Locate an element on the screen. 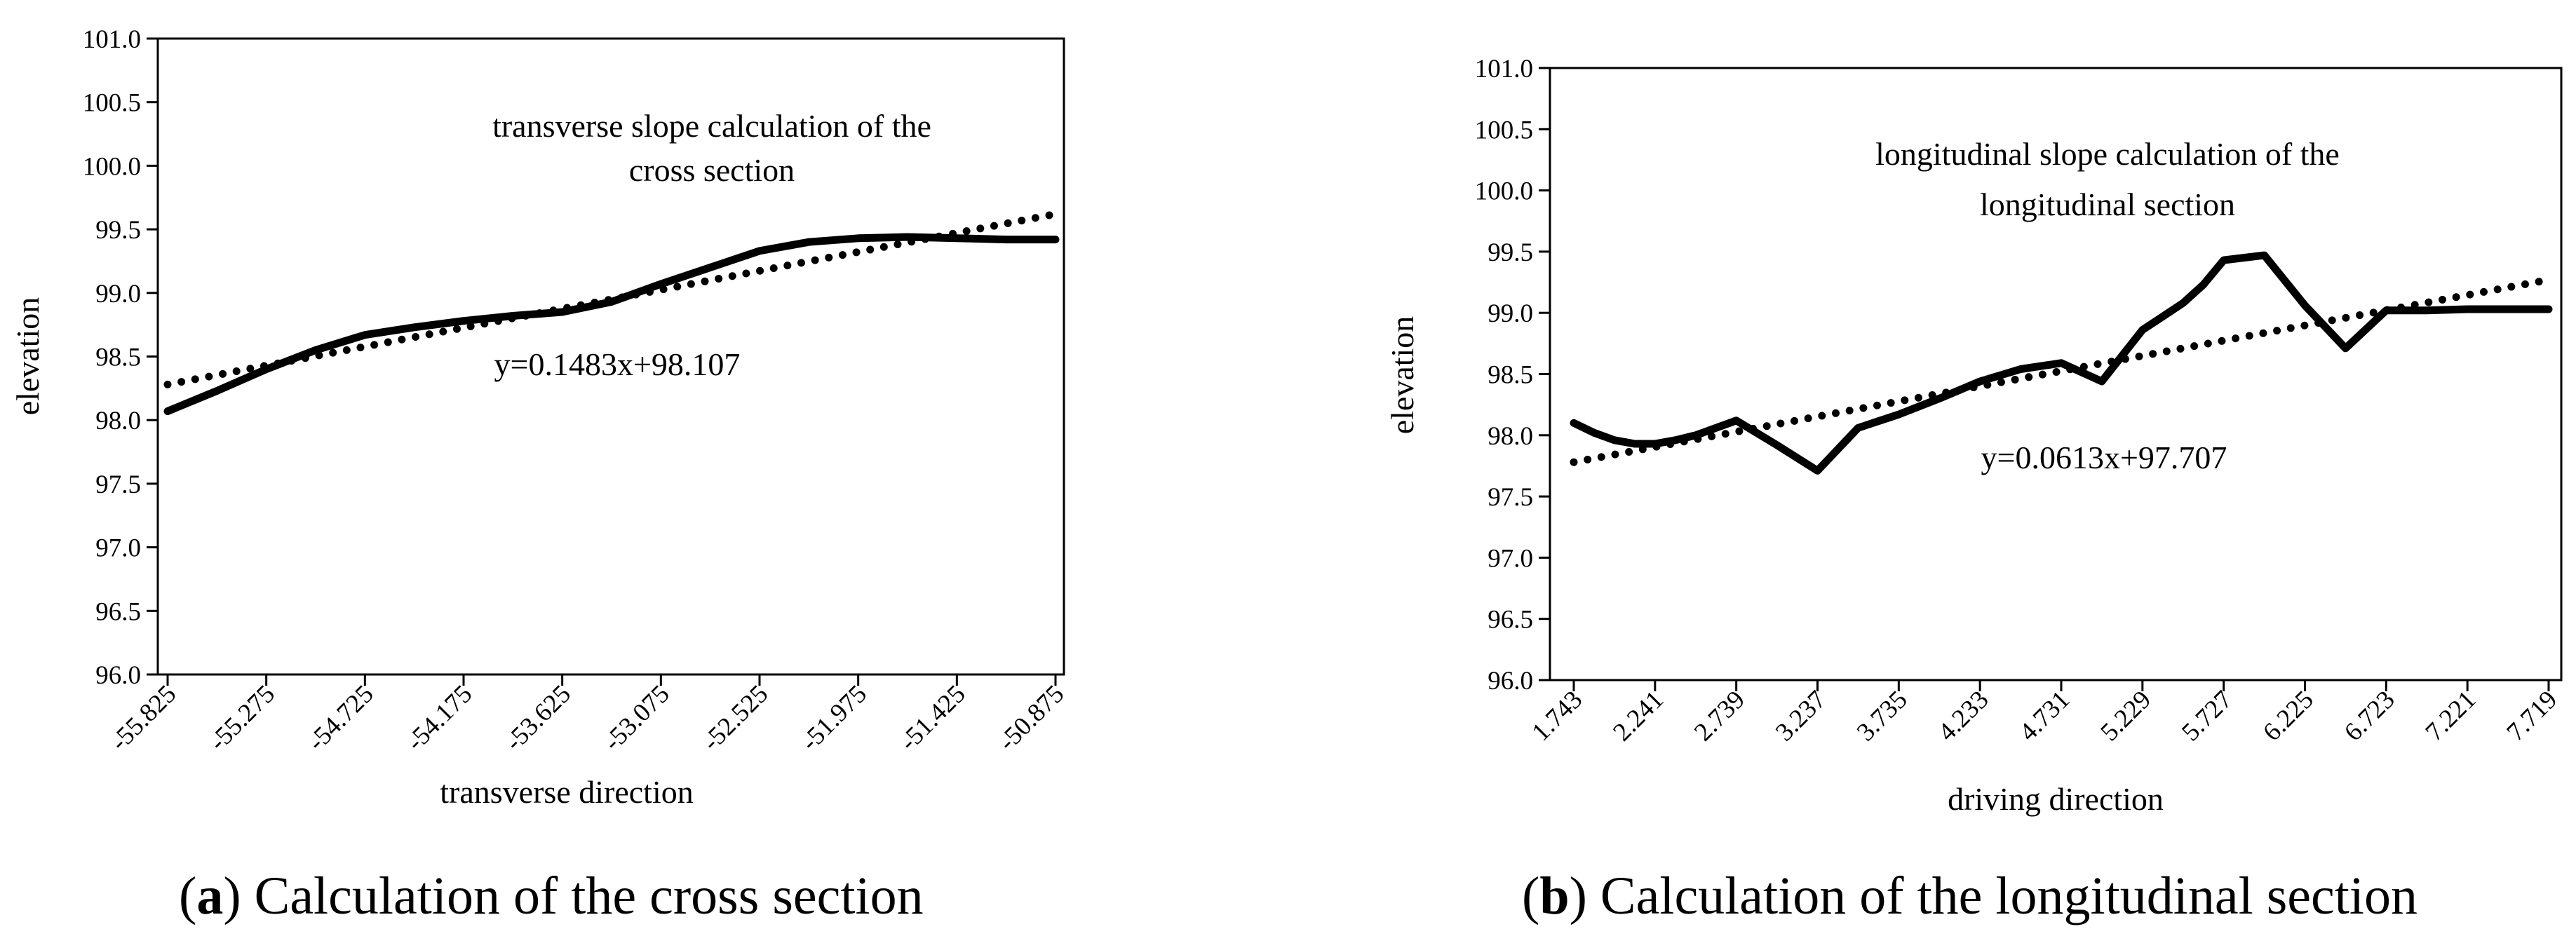  x-tick-label: 2.241 is located at coordinates (1638, 716).